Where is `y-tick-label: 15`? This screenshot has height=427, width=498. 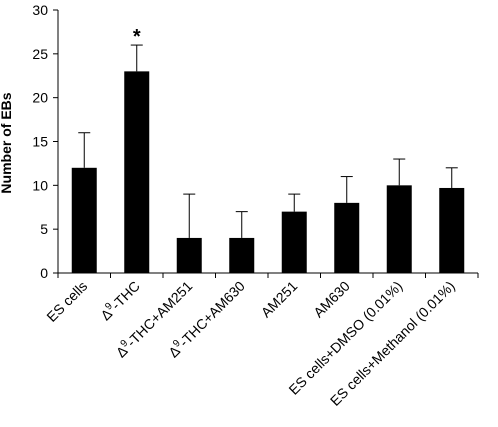 y-tick-label: 15 is located at coordinates (40, 142).